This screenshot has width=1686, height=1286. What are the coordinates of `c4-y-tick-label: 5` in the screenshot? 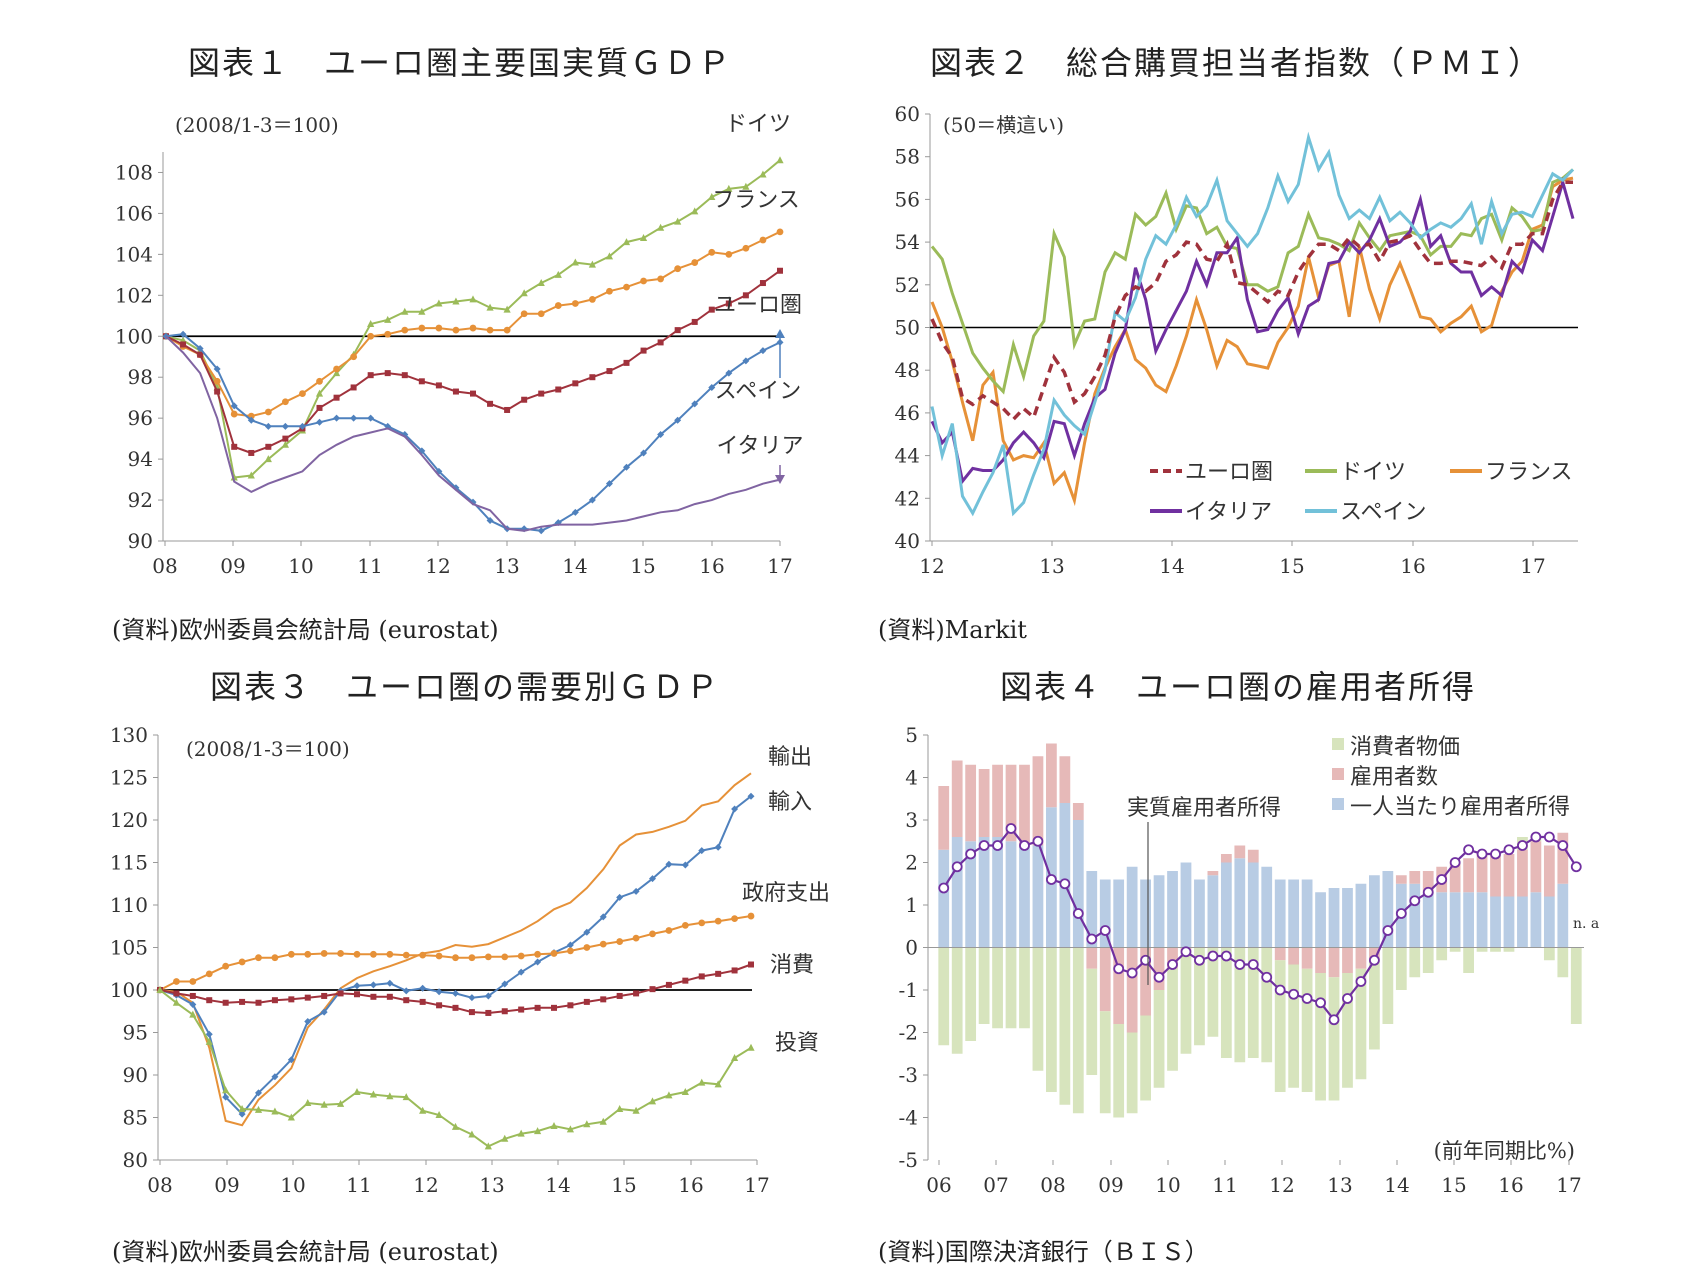 It's located at (911, 735).